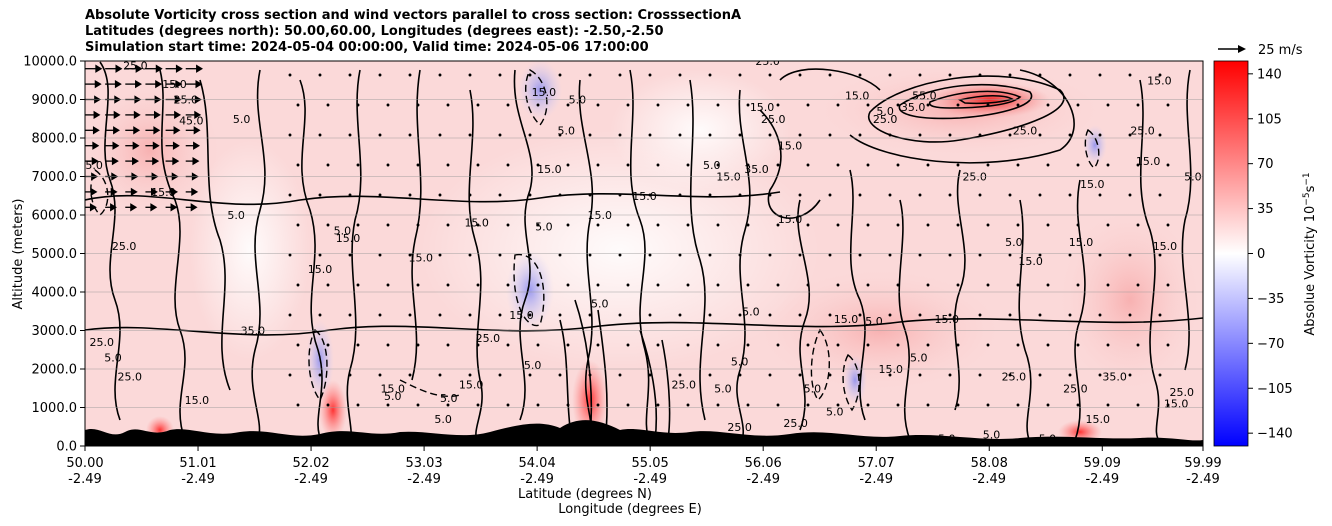 The height and width of the screenshot is (526, 1332). Describe the element at coordinates (423, 463) in the screenshot. I see `x-tick-label-lat: 53.03` at that location.